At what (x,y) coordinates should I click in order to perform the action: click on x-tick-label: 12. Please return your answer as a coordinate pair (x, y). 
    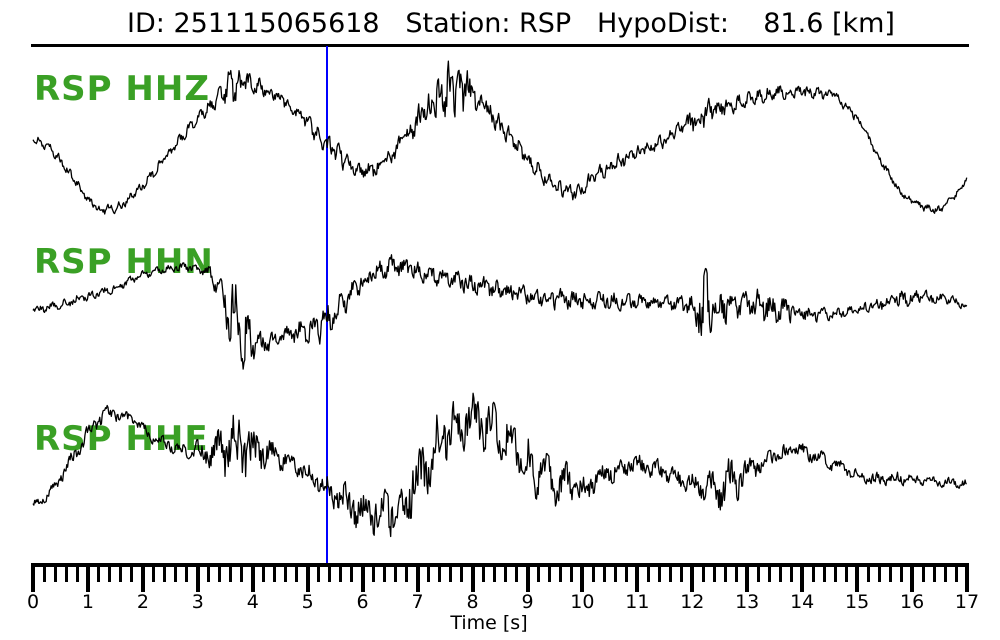
    Looking at the image, I should click on (692, 602).